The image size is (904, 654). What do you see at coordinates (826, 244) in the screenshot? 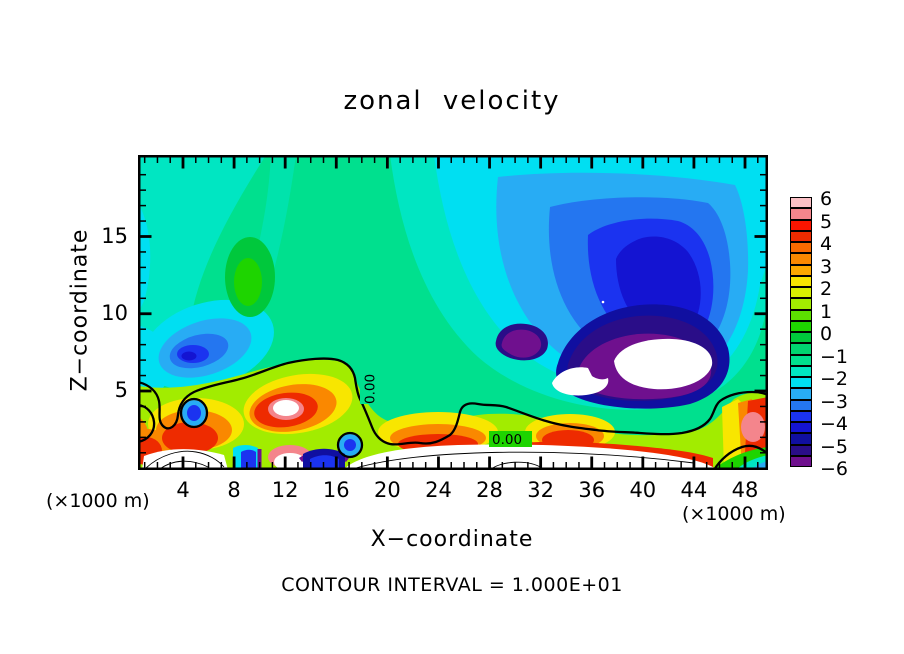
I see `colorbar-tick-label: 4` at bounding box center [826, 244].